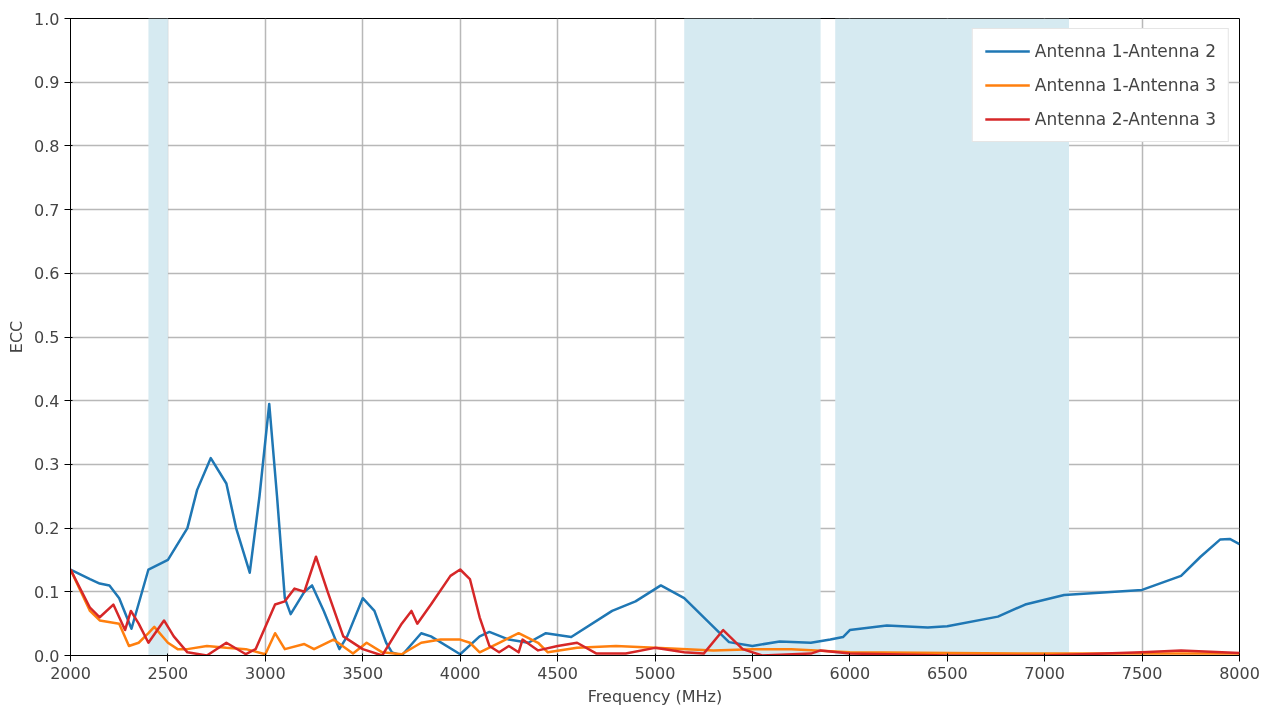  I want to click on x-tick-label: 7000, so click(1045, 673).